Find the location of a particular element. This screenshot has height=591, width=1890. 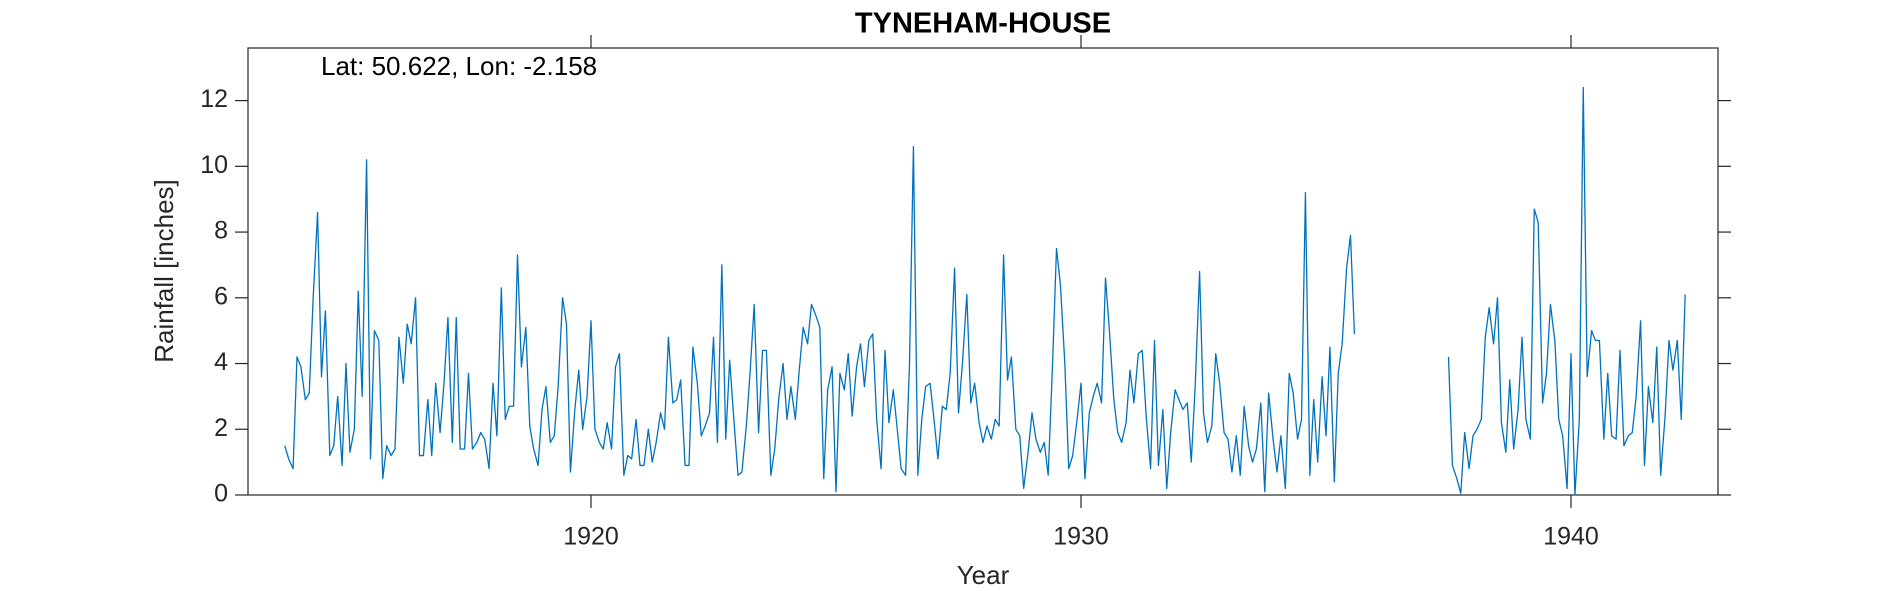

x-axis-label: Year is located at coordinates (983, 575).